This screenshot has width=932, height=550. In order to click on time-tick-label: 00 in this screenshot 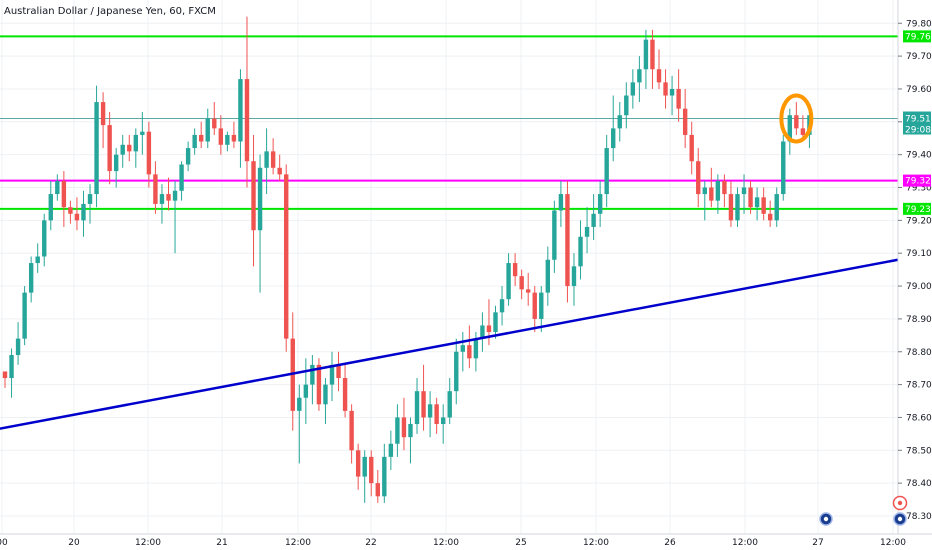, I will do `click(4, 543)`.